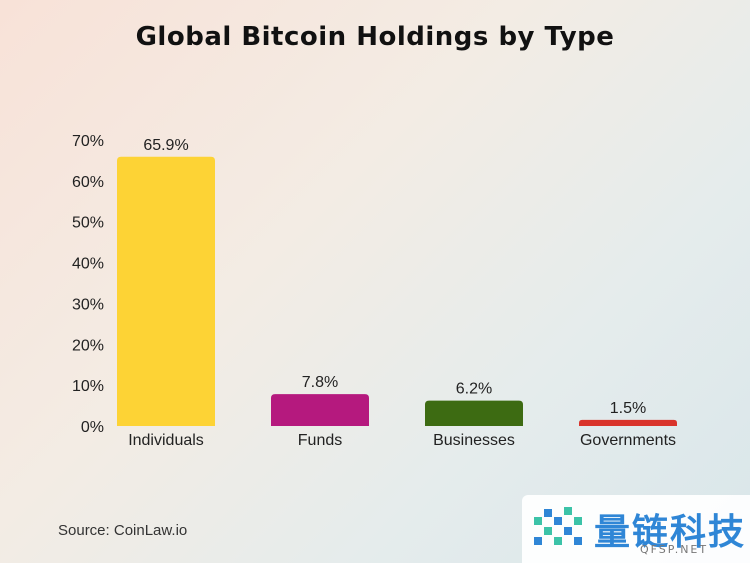 This screenshot has width=750, height=563. I want to click on bar-funds, so click(320, 410).